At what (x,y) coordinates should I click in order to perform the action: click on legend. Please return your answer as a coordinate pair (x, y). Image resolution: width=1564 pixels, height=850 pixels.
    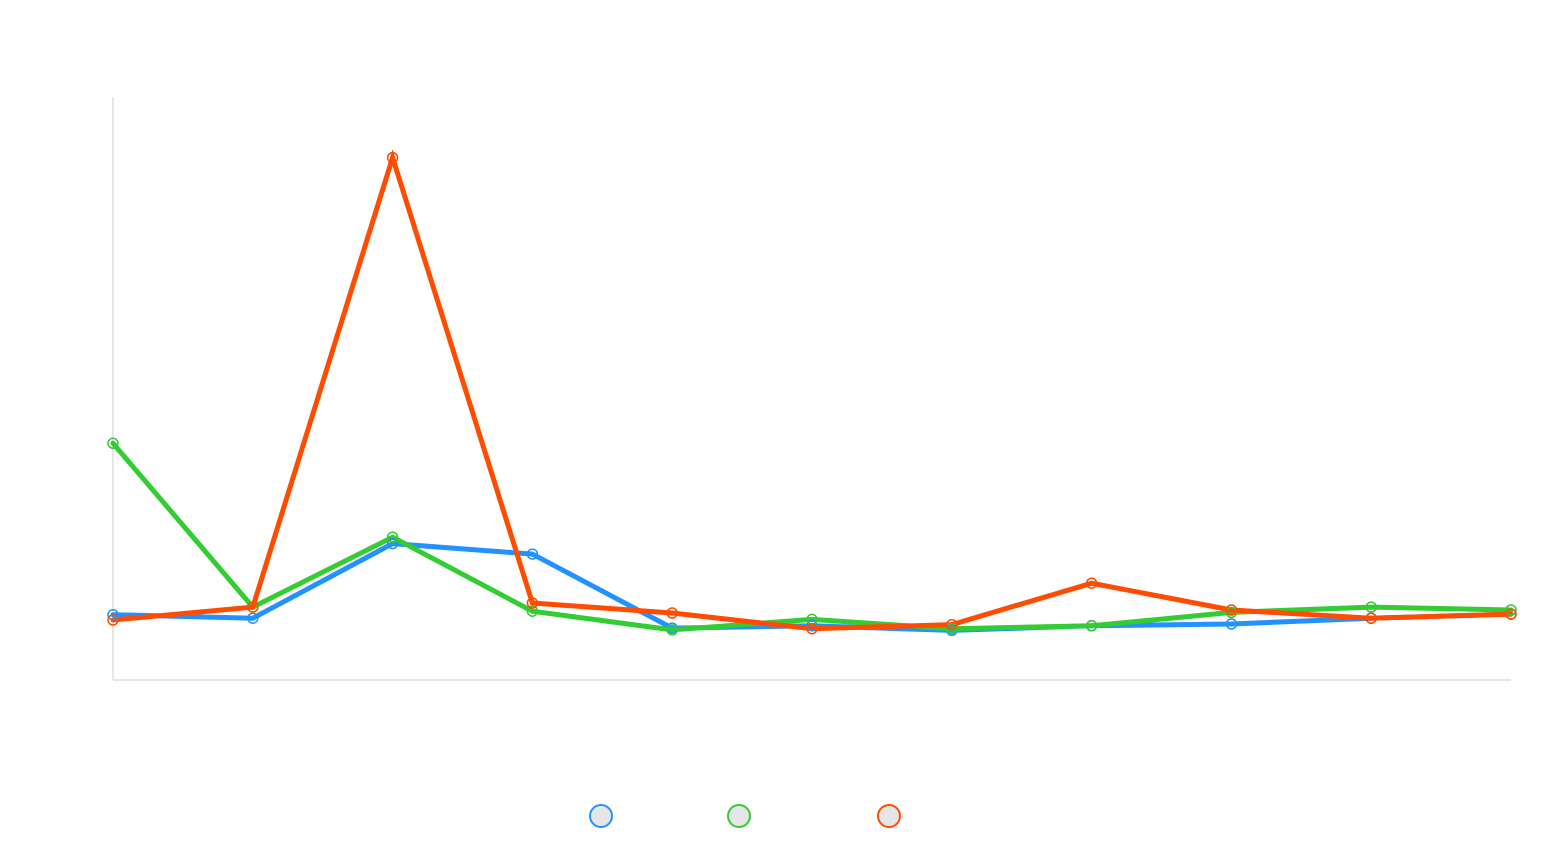
    Looking at the image, I should click on (745, 816).